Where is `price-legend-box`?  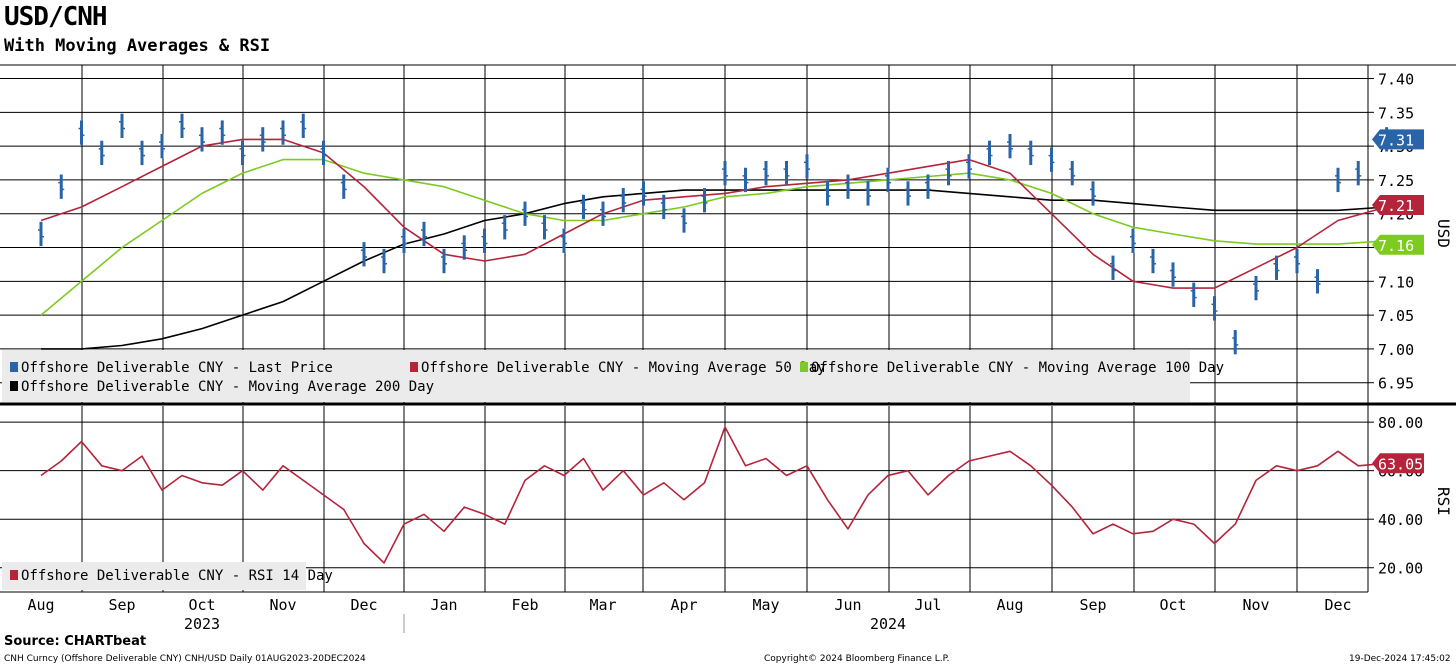 price-legend-box is located at coordinates (596, 376).